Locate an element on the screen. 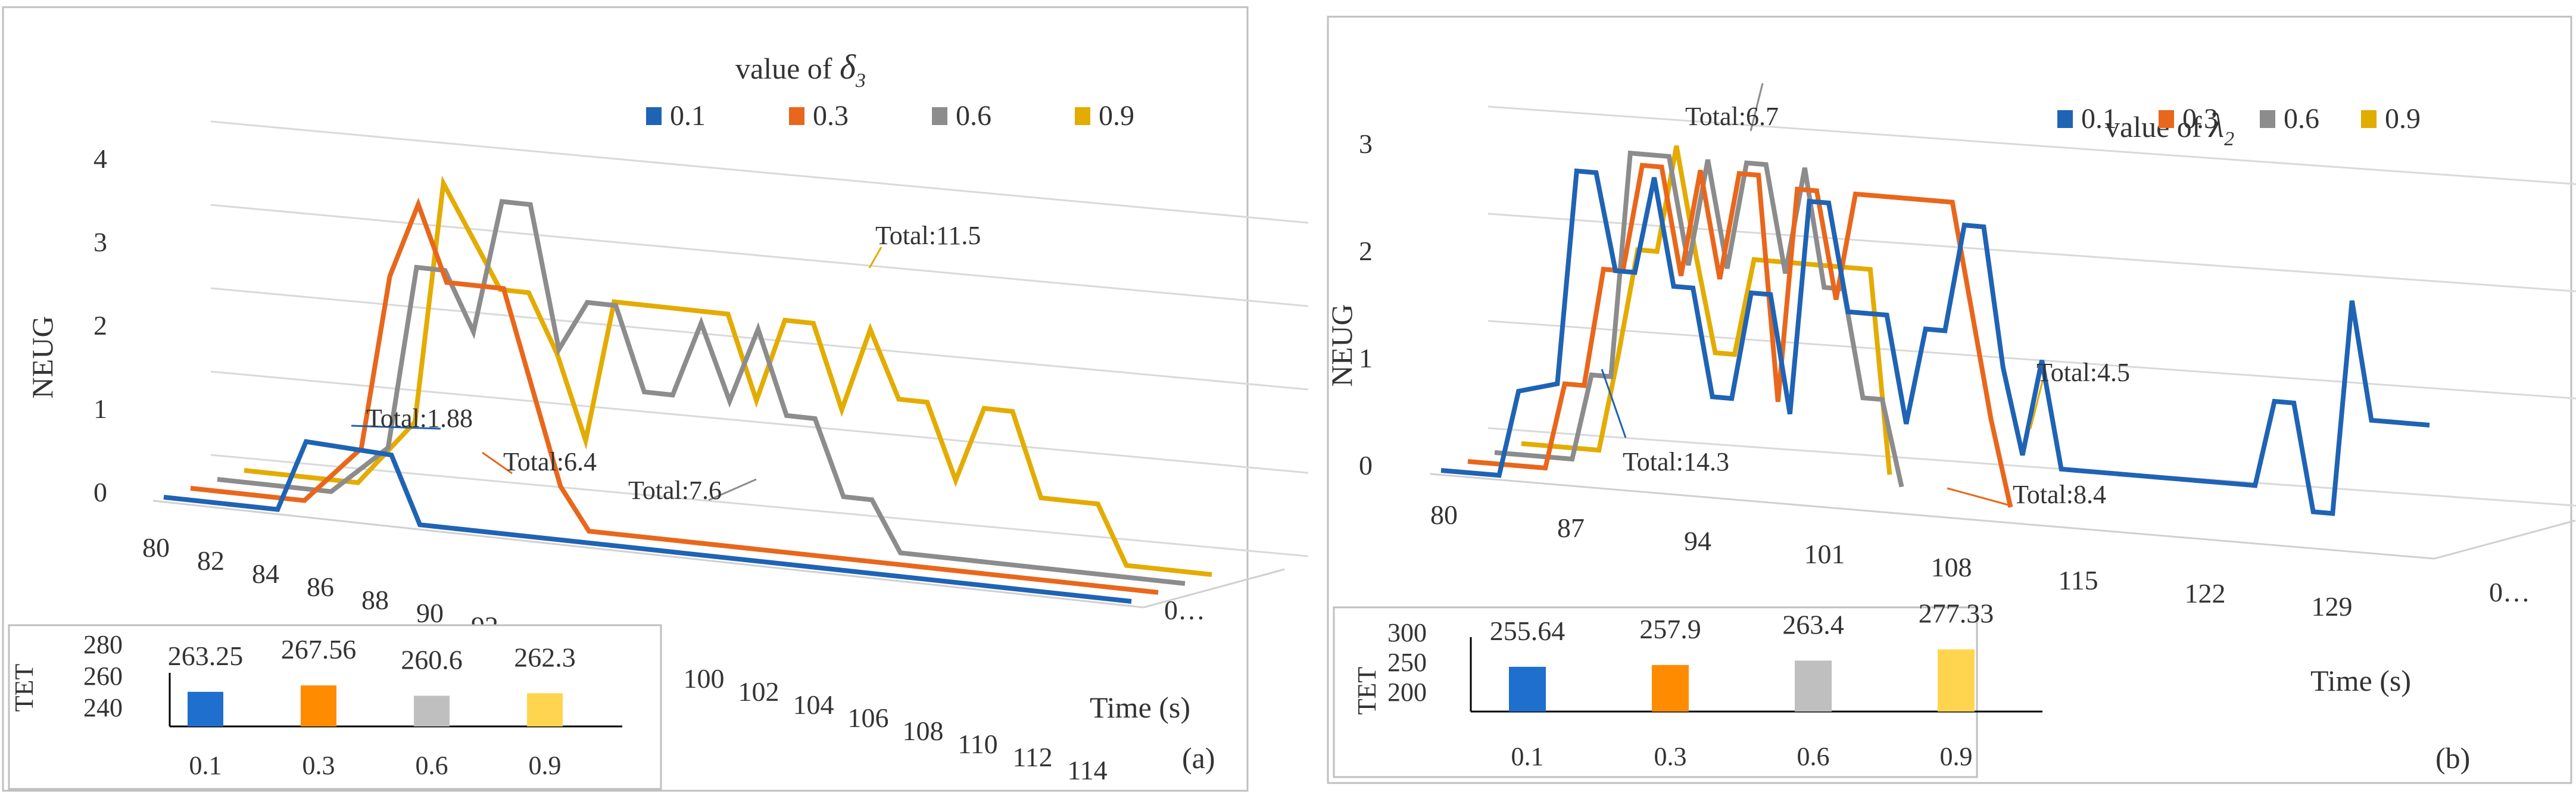  x-tick-label: 84 is located at coordinates (265, 574).